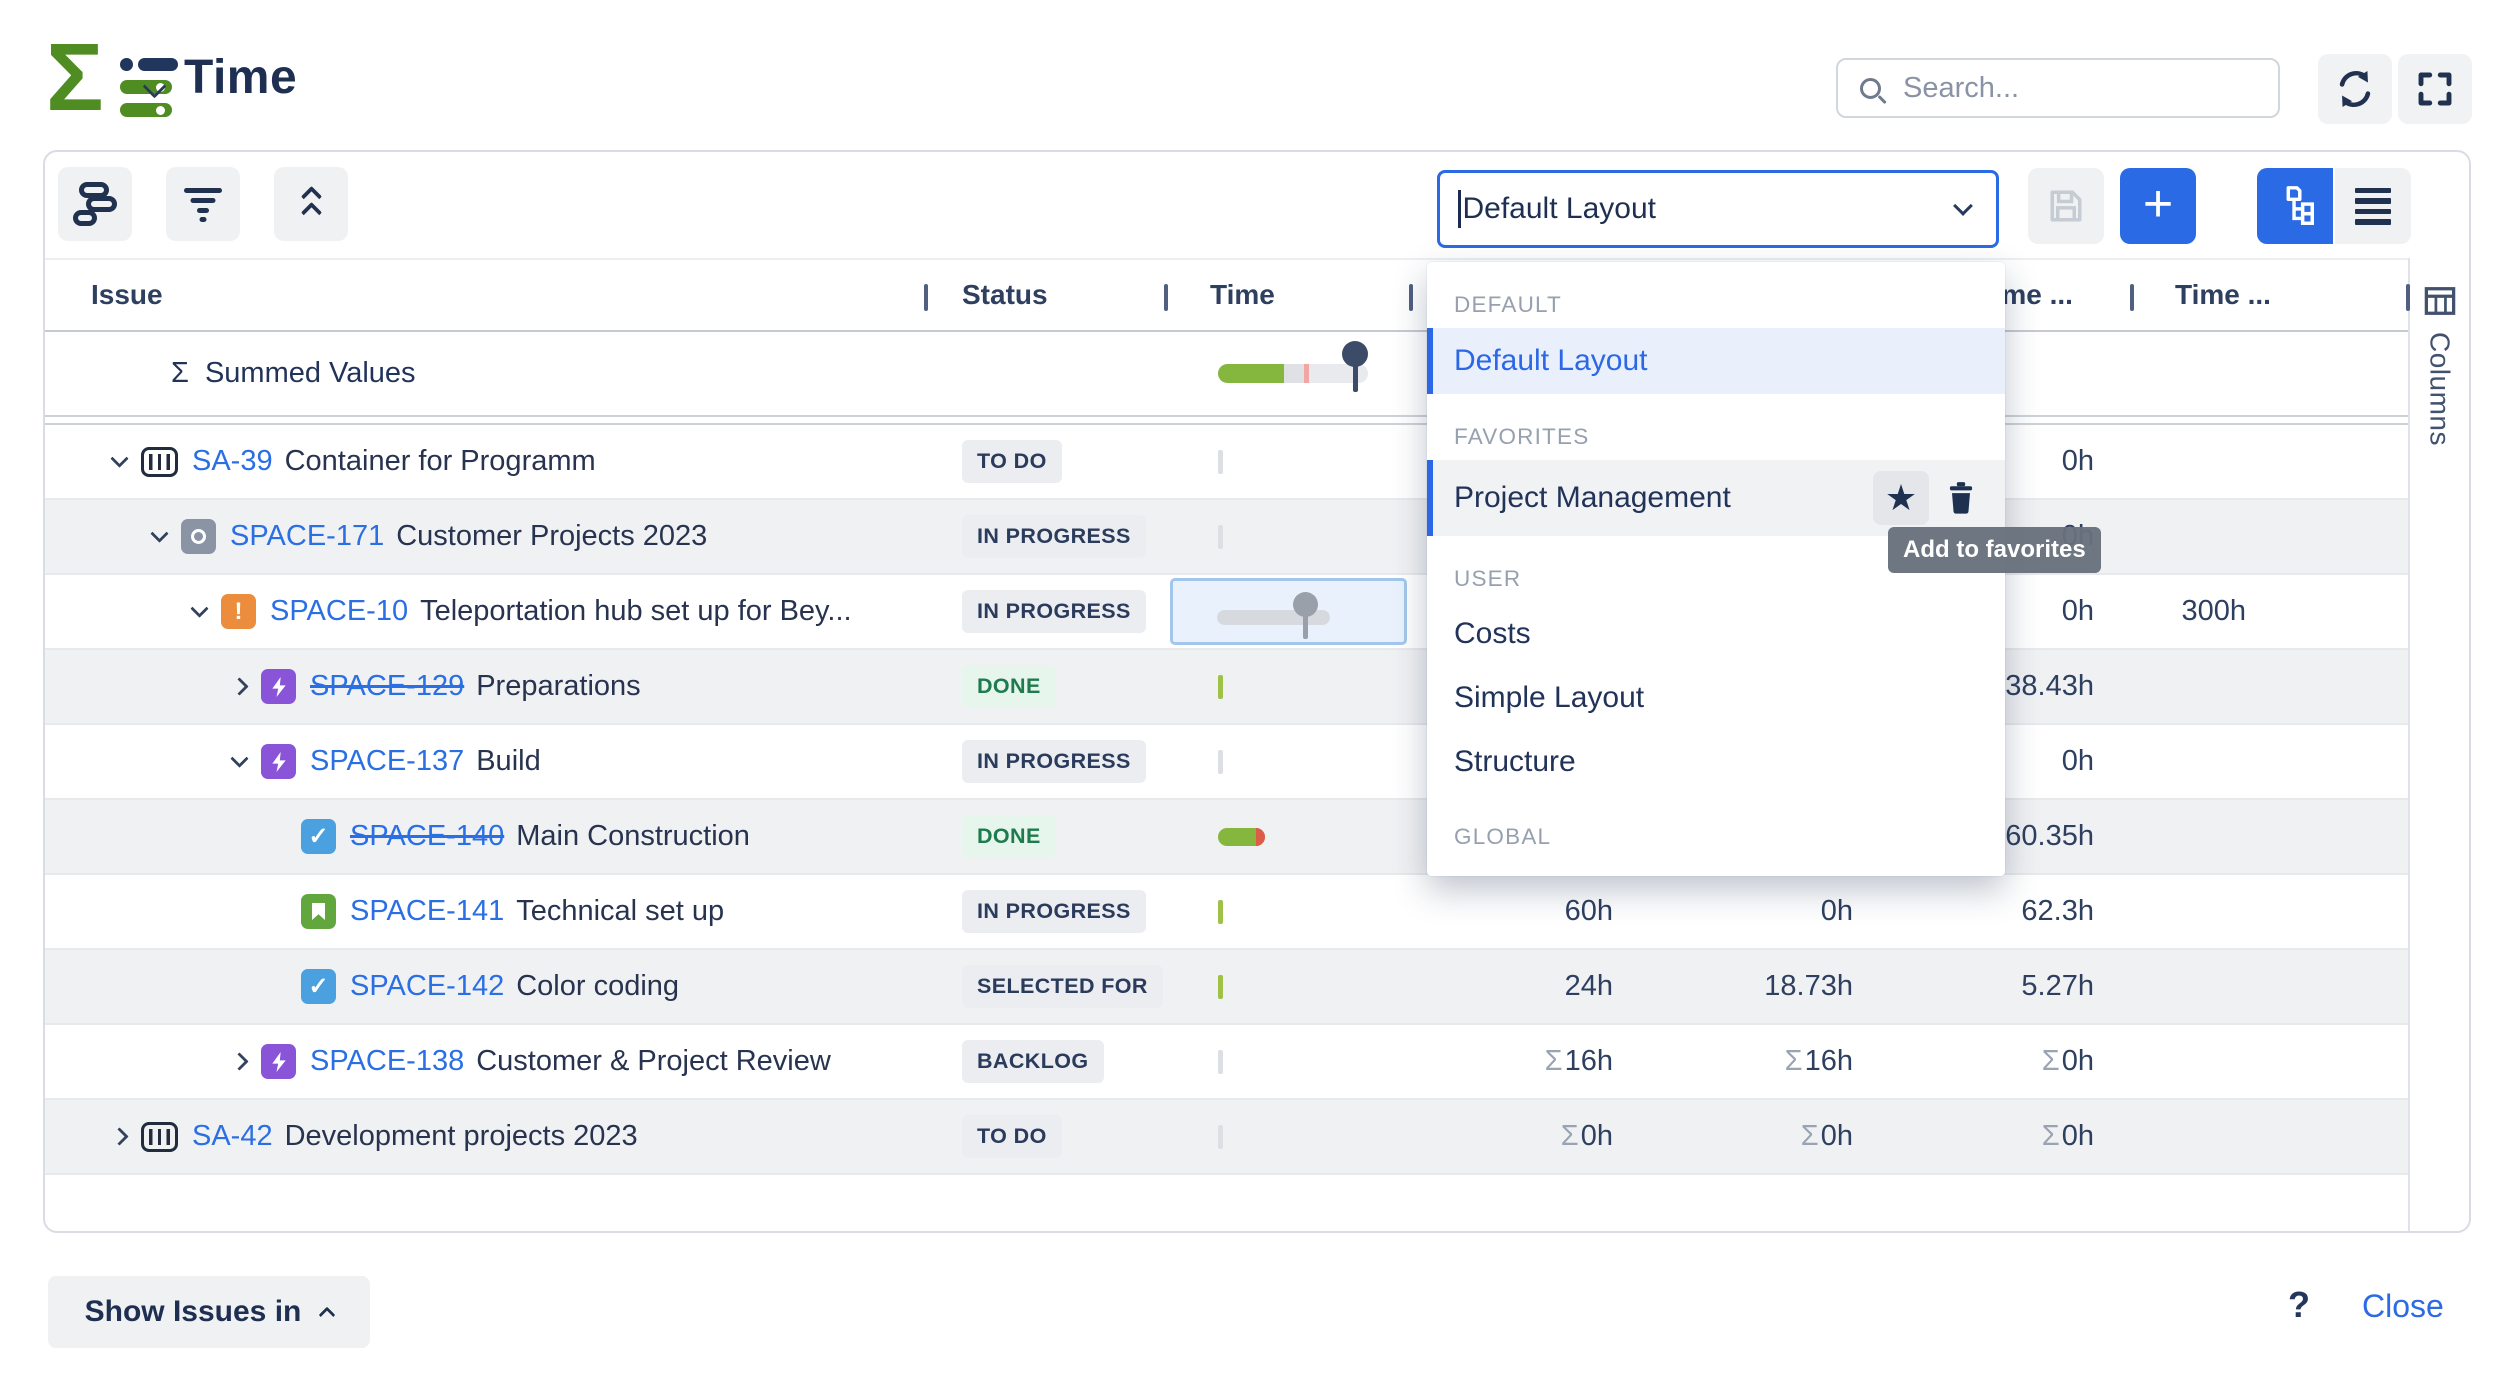 The image size is (2514, 1386). Describe the element at coordinates (1716, 498) in the screenshot. I see `menu-item-project-management: Project Management ★` at that location.